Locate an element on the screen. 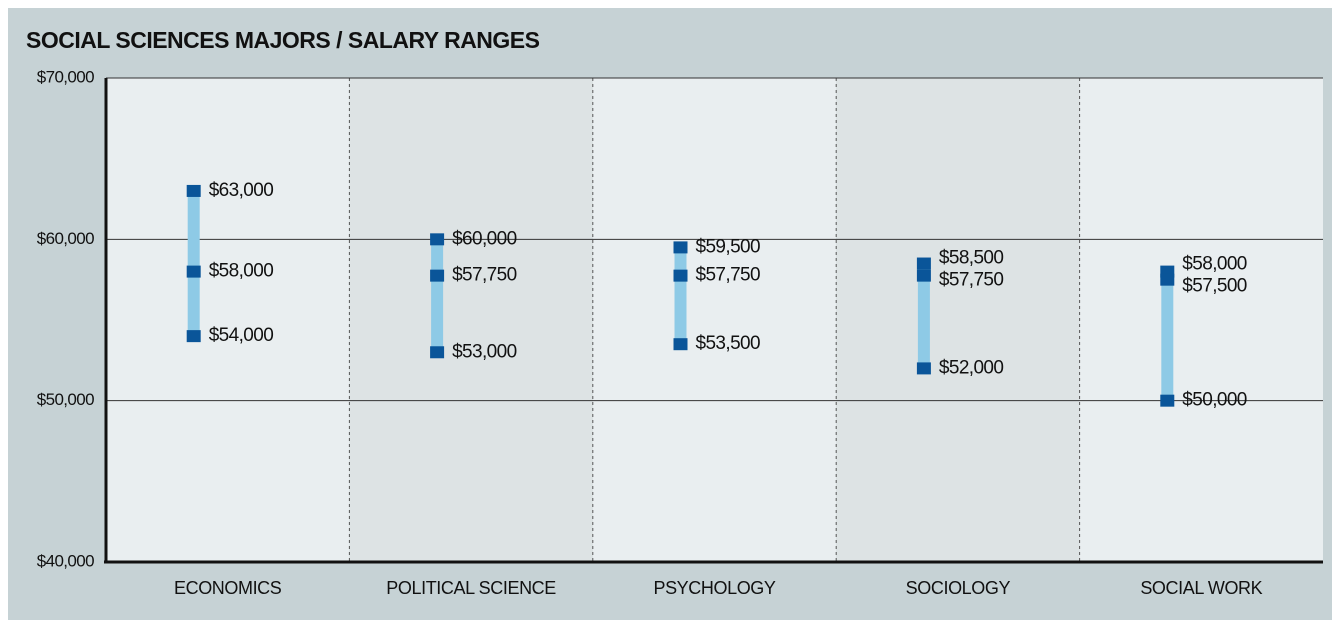  y-tick-label: $40,000 is located at coordinates (65, 560).